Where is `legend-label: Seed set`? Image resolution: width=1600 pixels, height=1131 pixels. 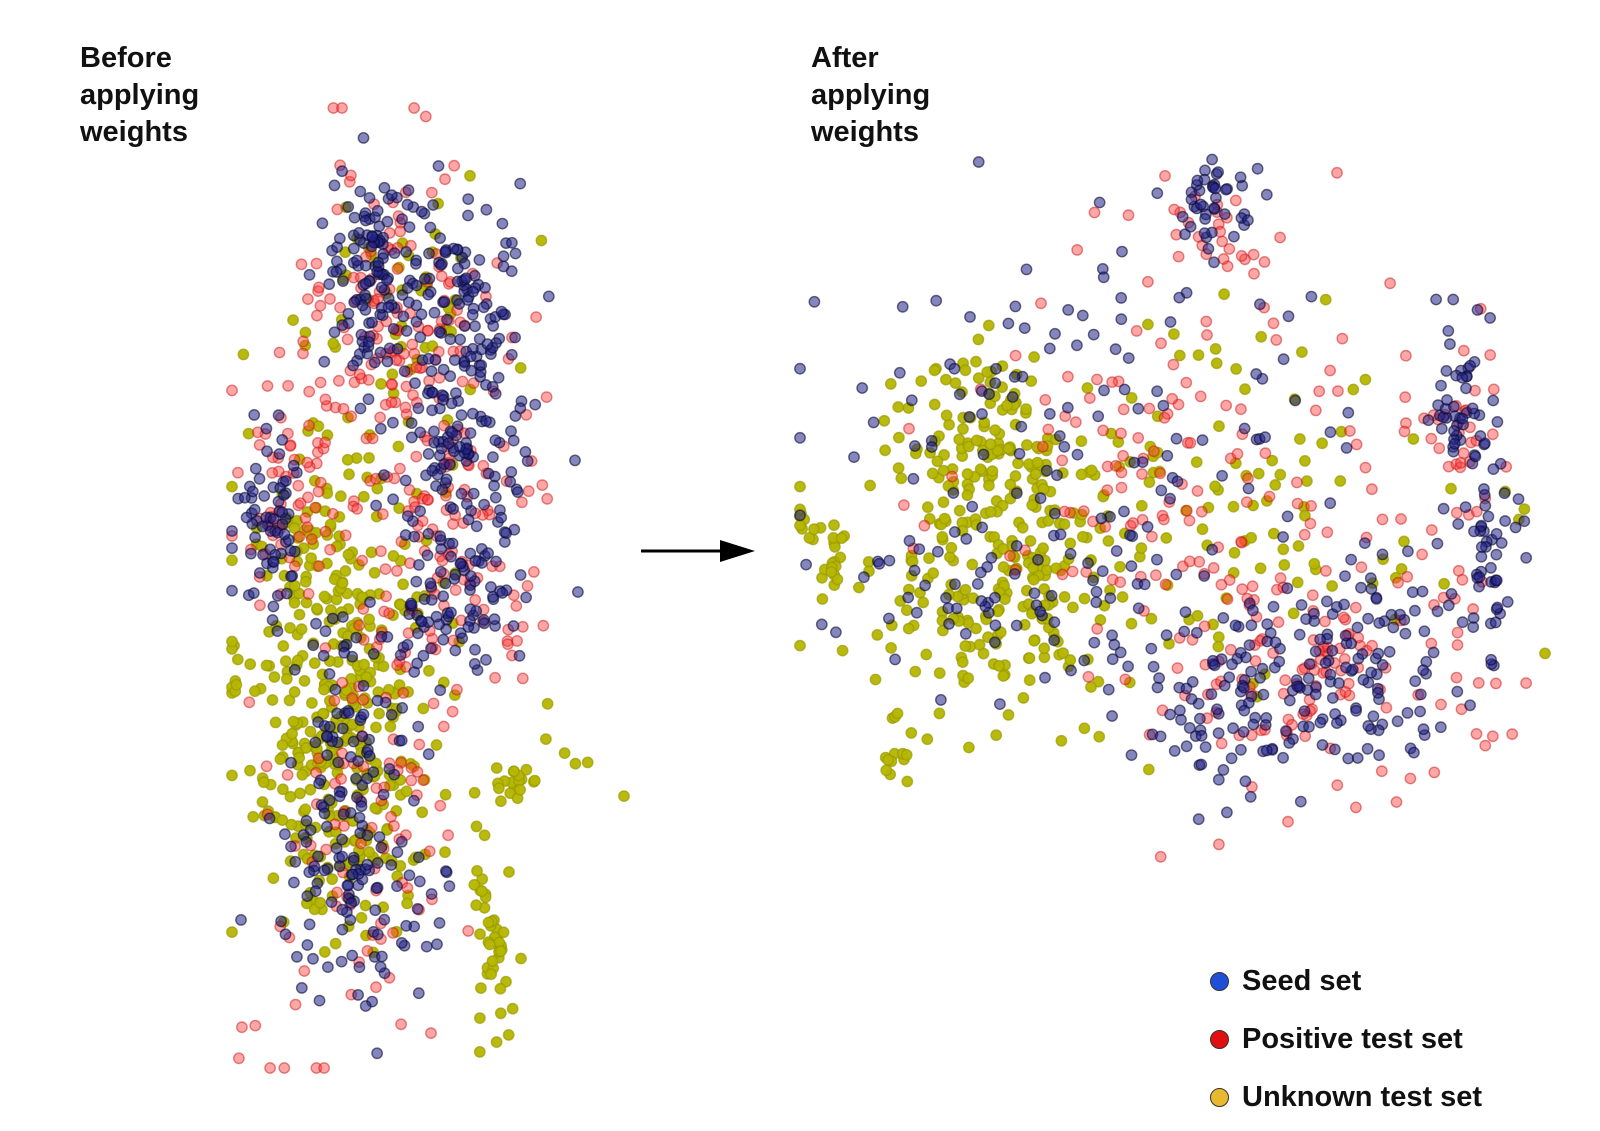 legend-label: Seed set is located at coordinates (1302, 980).